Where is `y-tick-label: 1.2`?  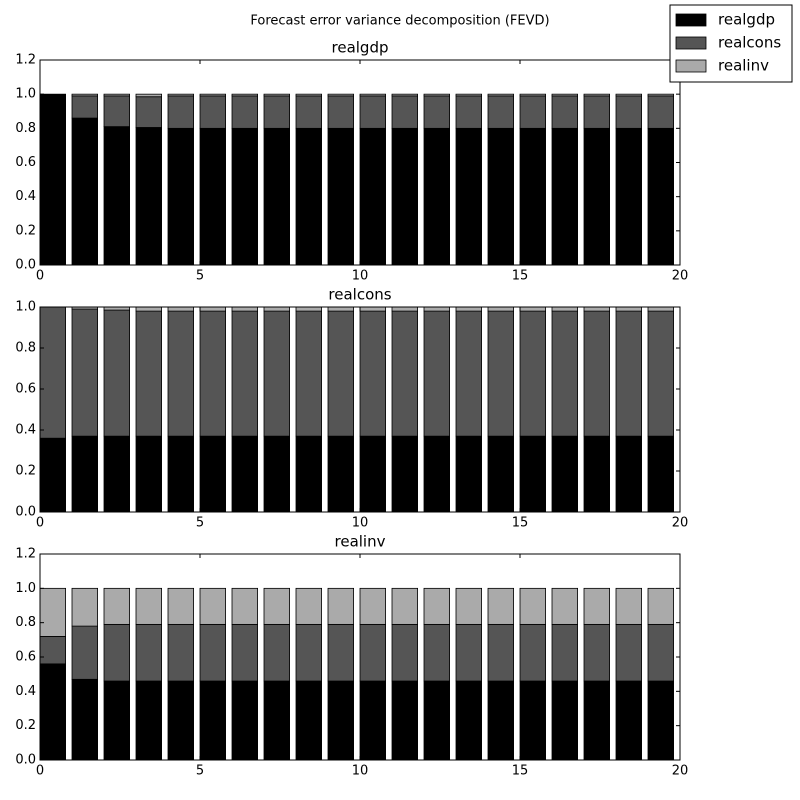
y-tick-label: 1.2 is located at coordinates (25, 60).